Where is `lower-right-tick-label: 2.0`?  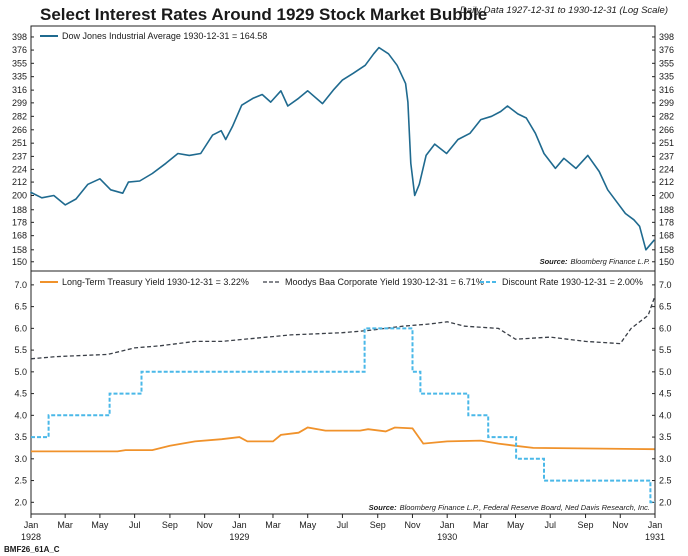 lower-right-tick-label: 2.0 is located at coordinates (665, 502).